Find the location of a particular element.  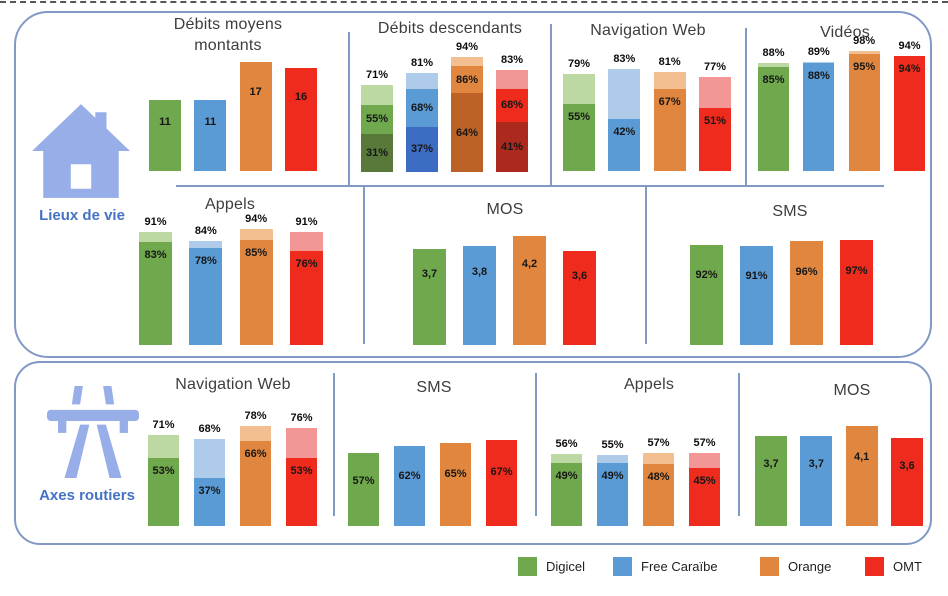

house-icon is located at coordinates (81, 151).